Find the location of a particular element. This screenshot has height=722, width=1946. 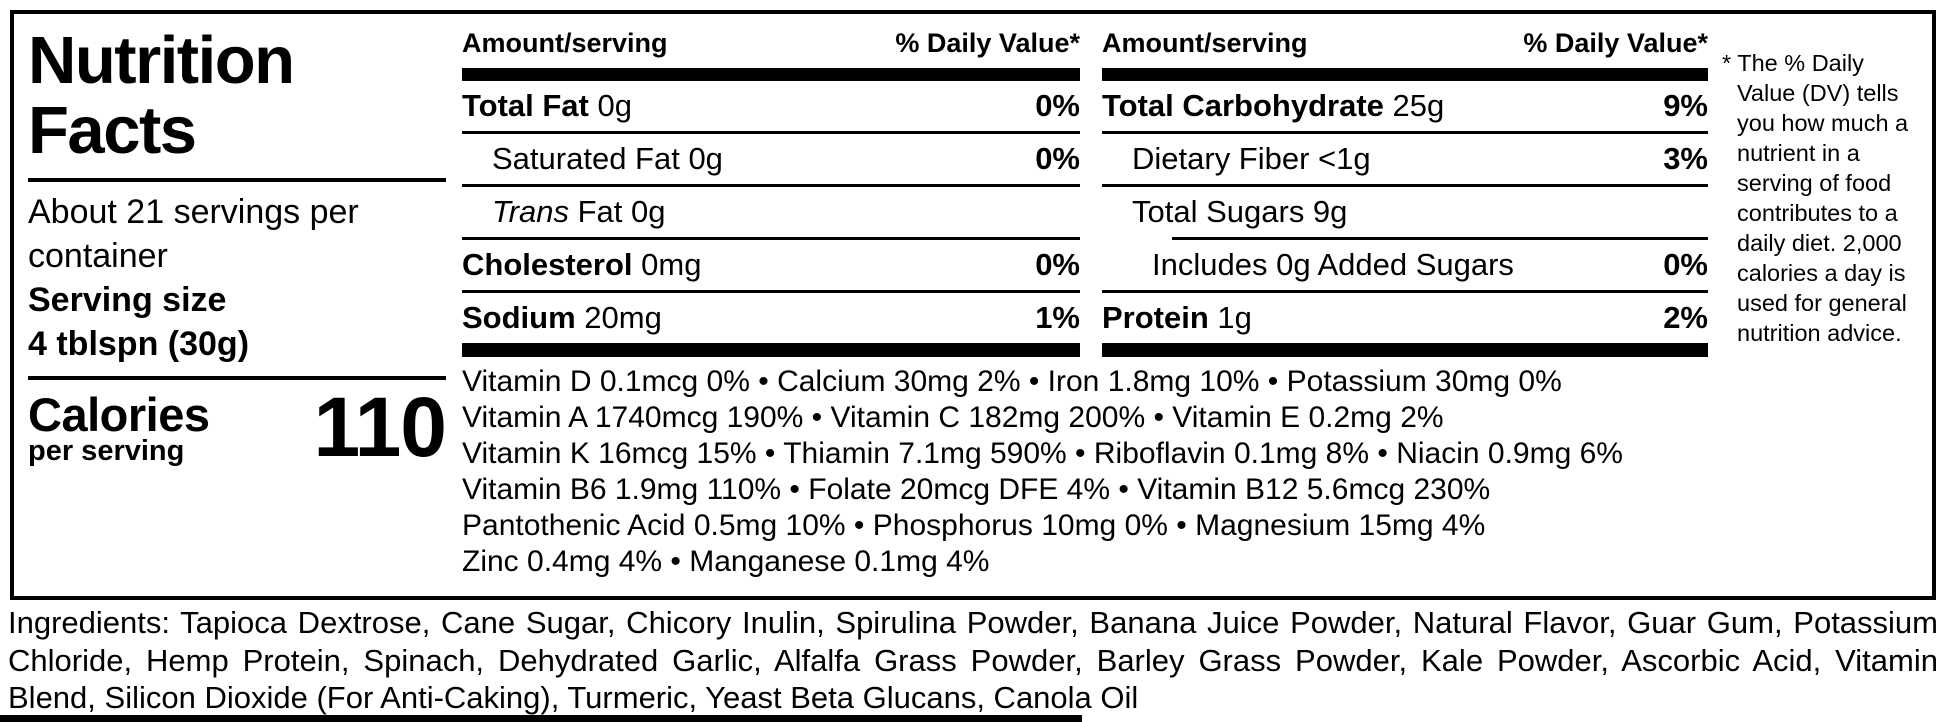

serving-rule is located at coordinates (237, 378).